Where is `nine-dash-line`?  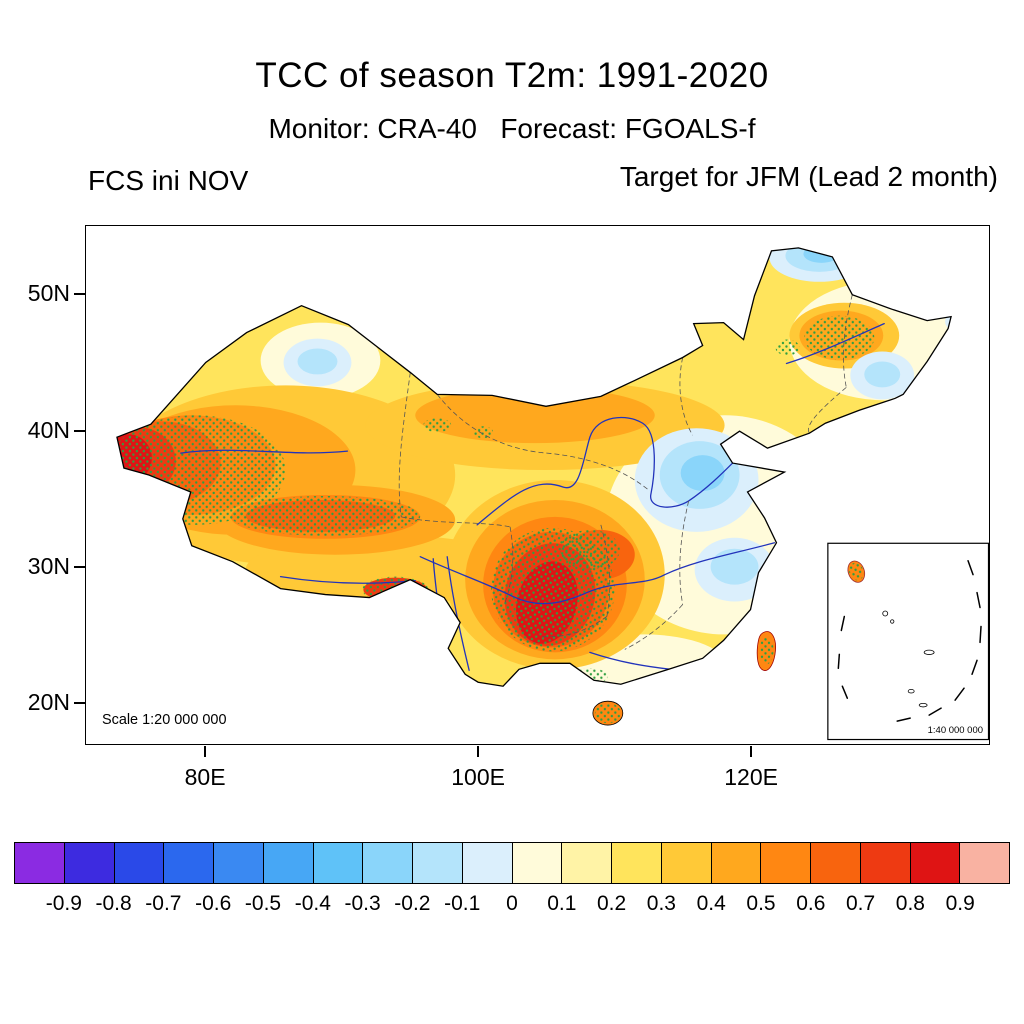 nine-dash-line is located at coordinates (909, 640).